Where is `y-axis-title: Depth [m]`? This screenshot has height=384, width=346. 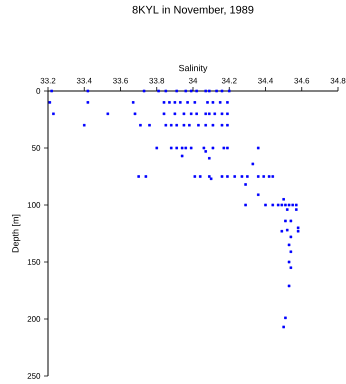 y-axis-title: Depth [m] is located at coordinates (16, 233).